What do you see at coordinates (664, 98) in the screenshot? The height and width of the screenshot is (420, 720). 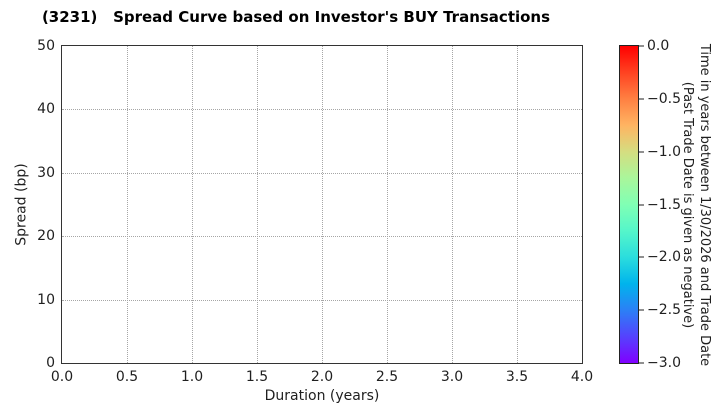 I see `colorbar-tick-label: −0.5` at bounding box center [664, 98].